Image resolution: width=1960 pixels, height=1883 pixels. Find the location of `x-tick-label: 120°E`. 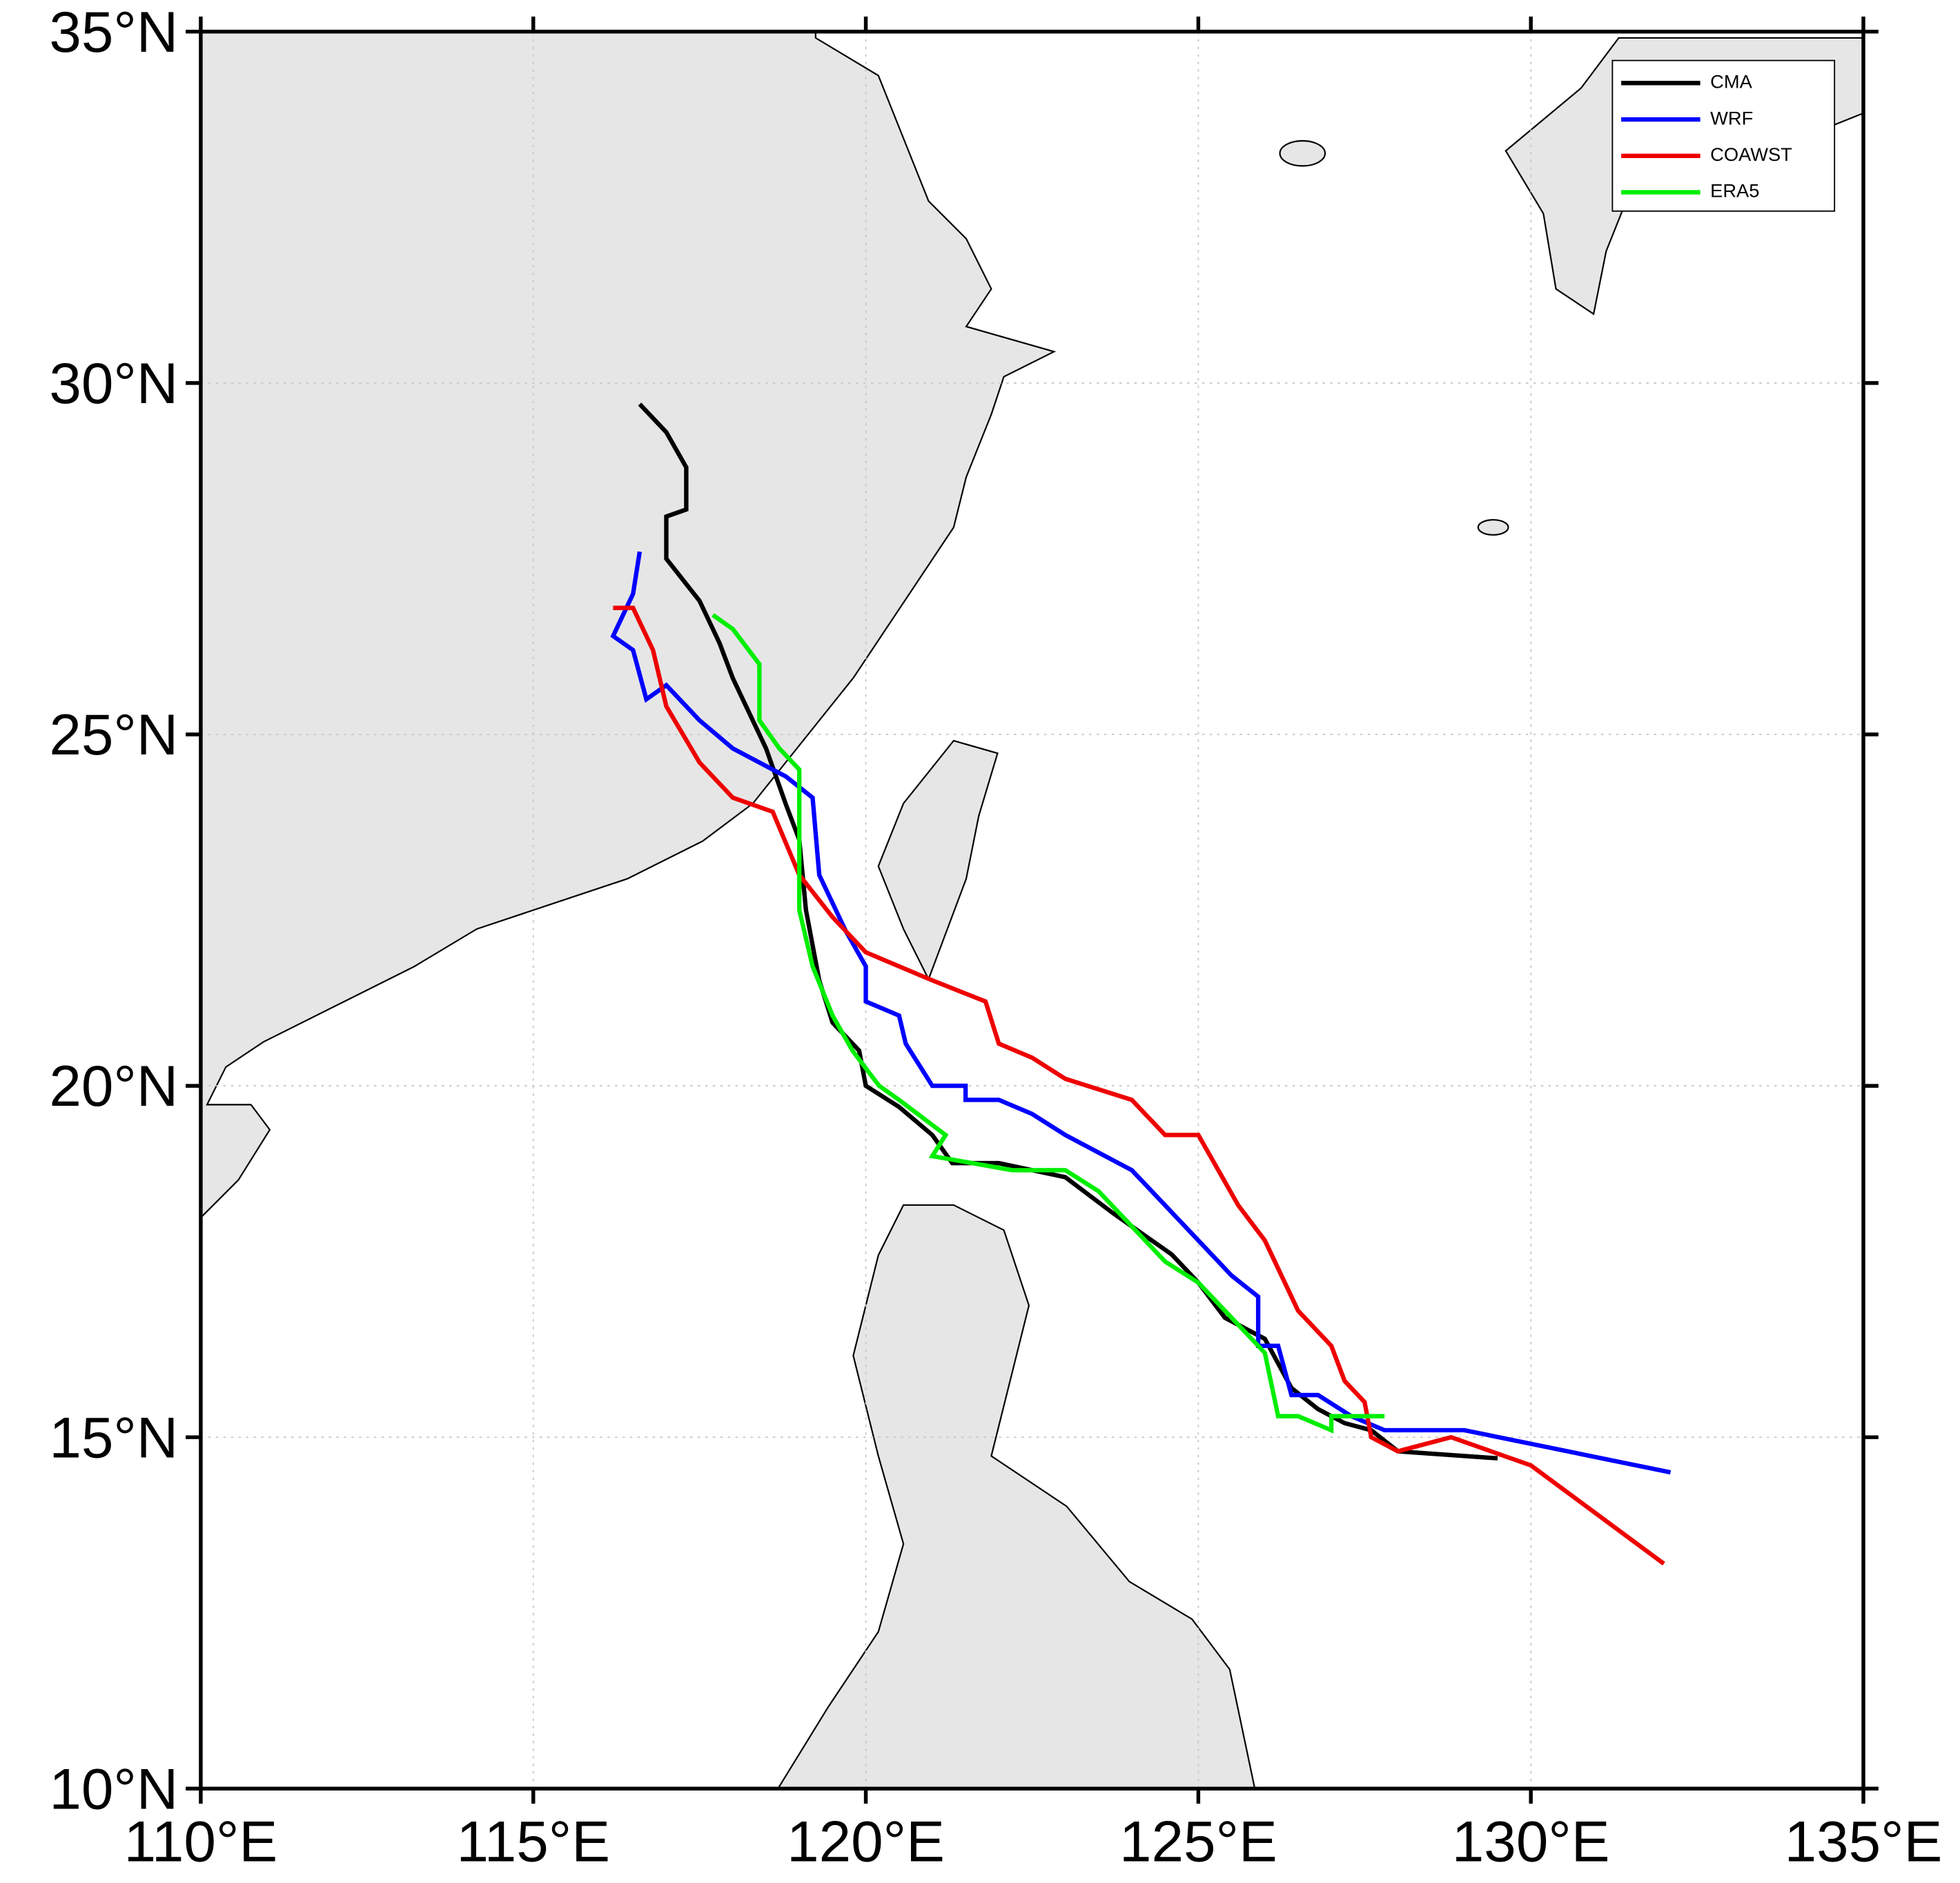

x-tick-label: 120°E is located at coordinates (866, 1841).